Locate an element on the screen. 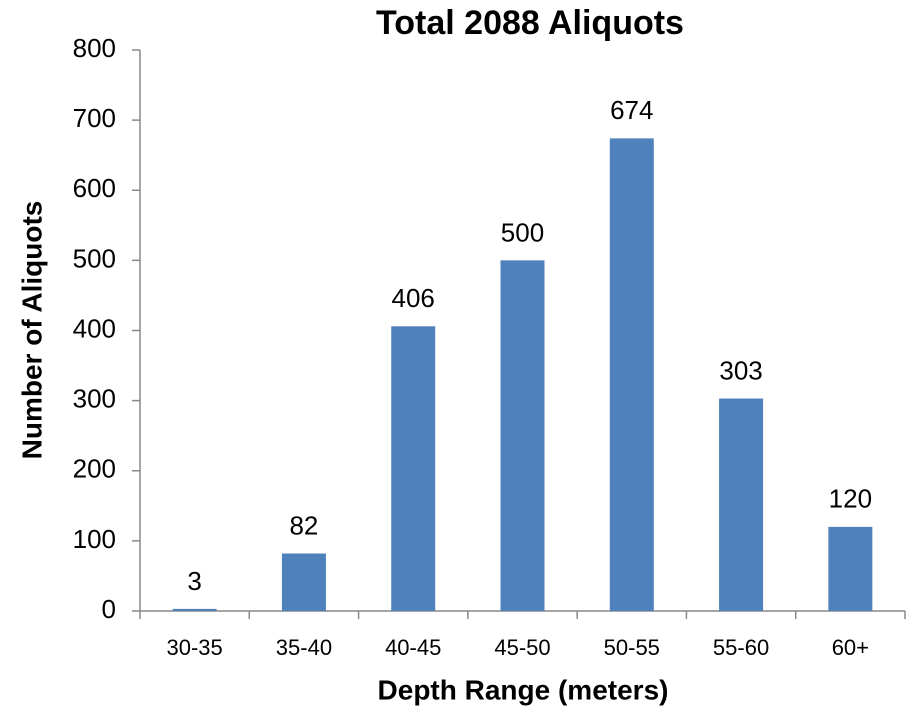  data-label: 120 is located at coordinates (850, 499).